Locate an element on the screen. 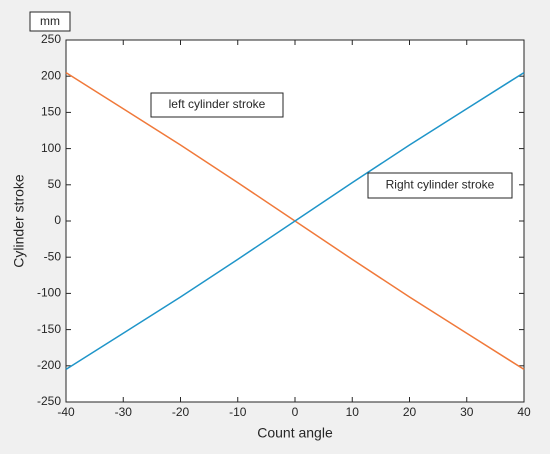 The height and width of the screenshot is (454, 550). annotation: left cylinder stroke is located at coordinates (217, 104).